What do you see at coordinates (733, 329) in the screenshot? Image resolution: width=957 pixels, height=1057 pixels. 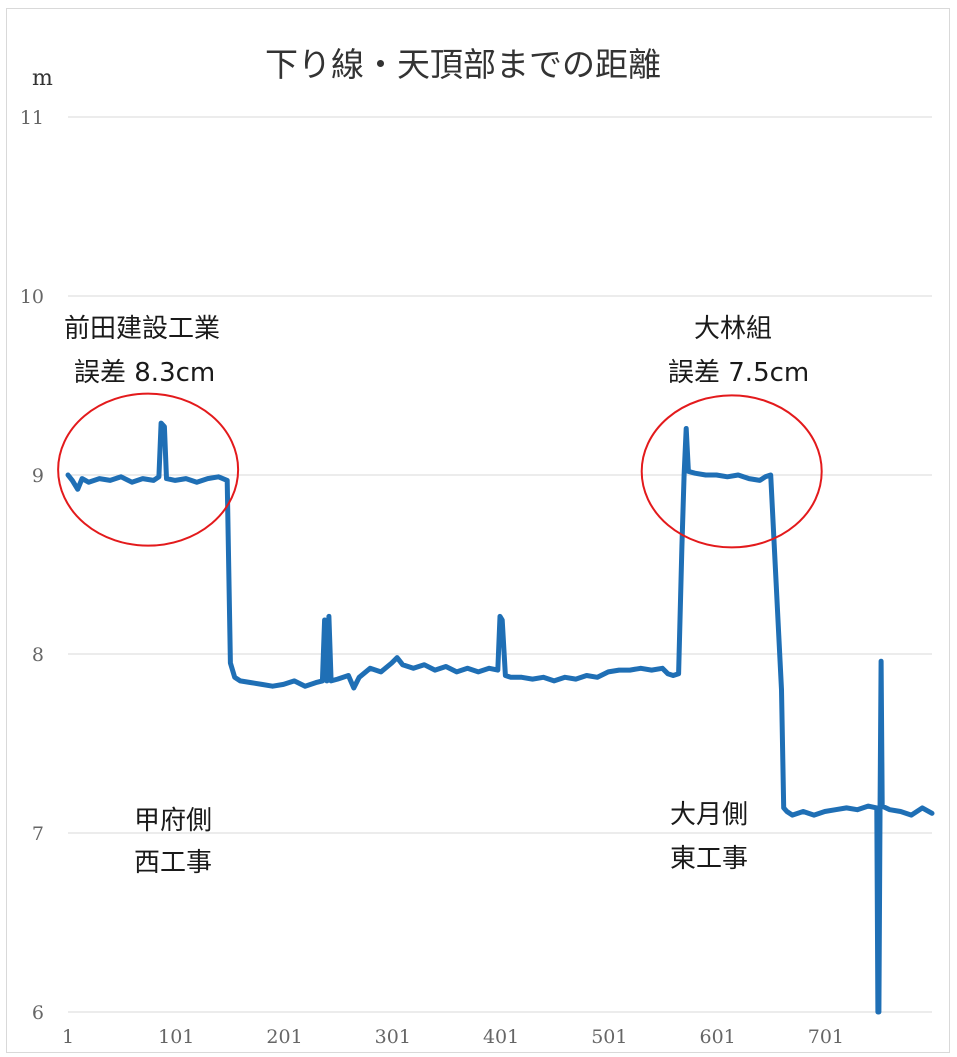 I see `annotation-obayashi-company: 大林組` at bounding box center [733, 329].